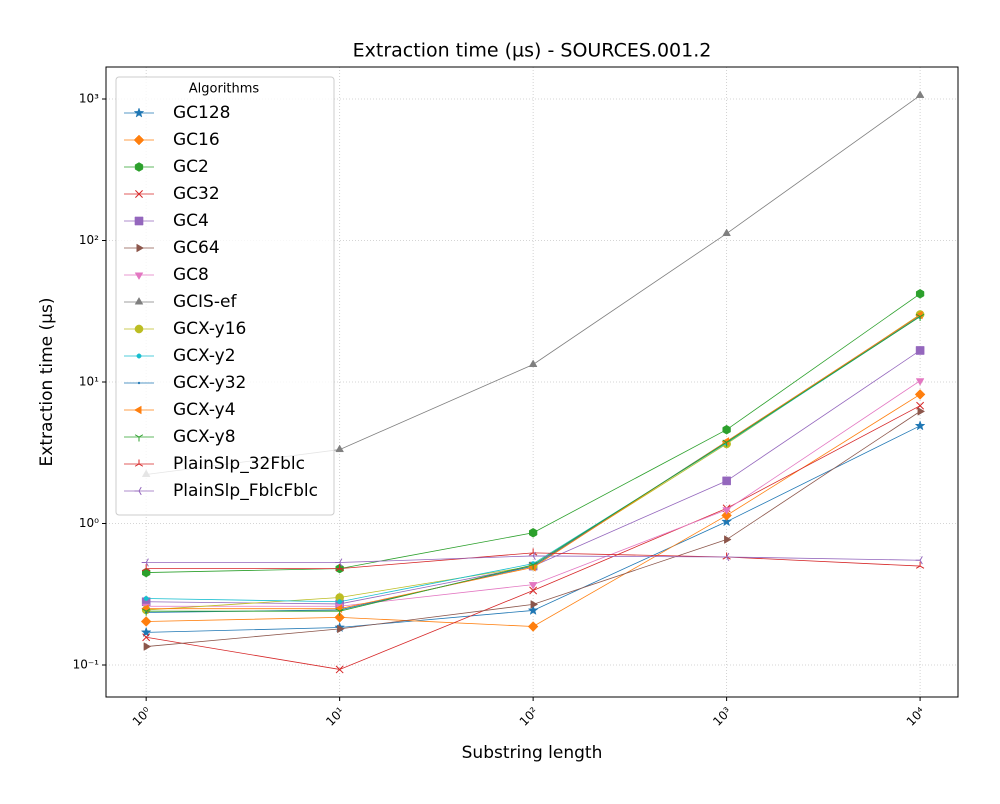  Describe the element at coordinates (196, 194) in the screenshot. I see `legend-label: GC32` at that location.